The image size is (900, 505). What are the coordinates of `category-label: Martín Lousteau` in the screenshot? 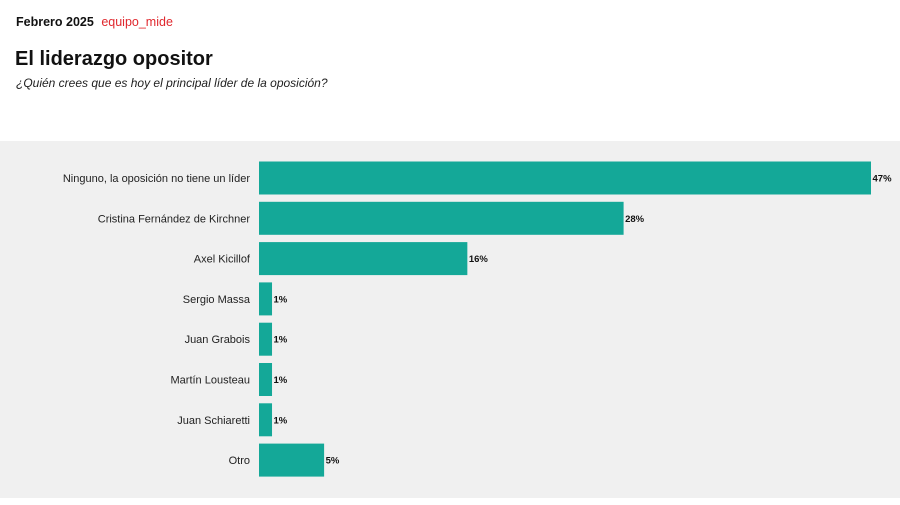 It's located at (211, 381).